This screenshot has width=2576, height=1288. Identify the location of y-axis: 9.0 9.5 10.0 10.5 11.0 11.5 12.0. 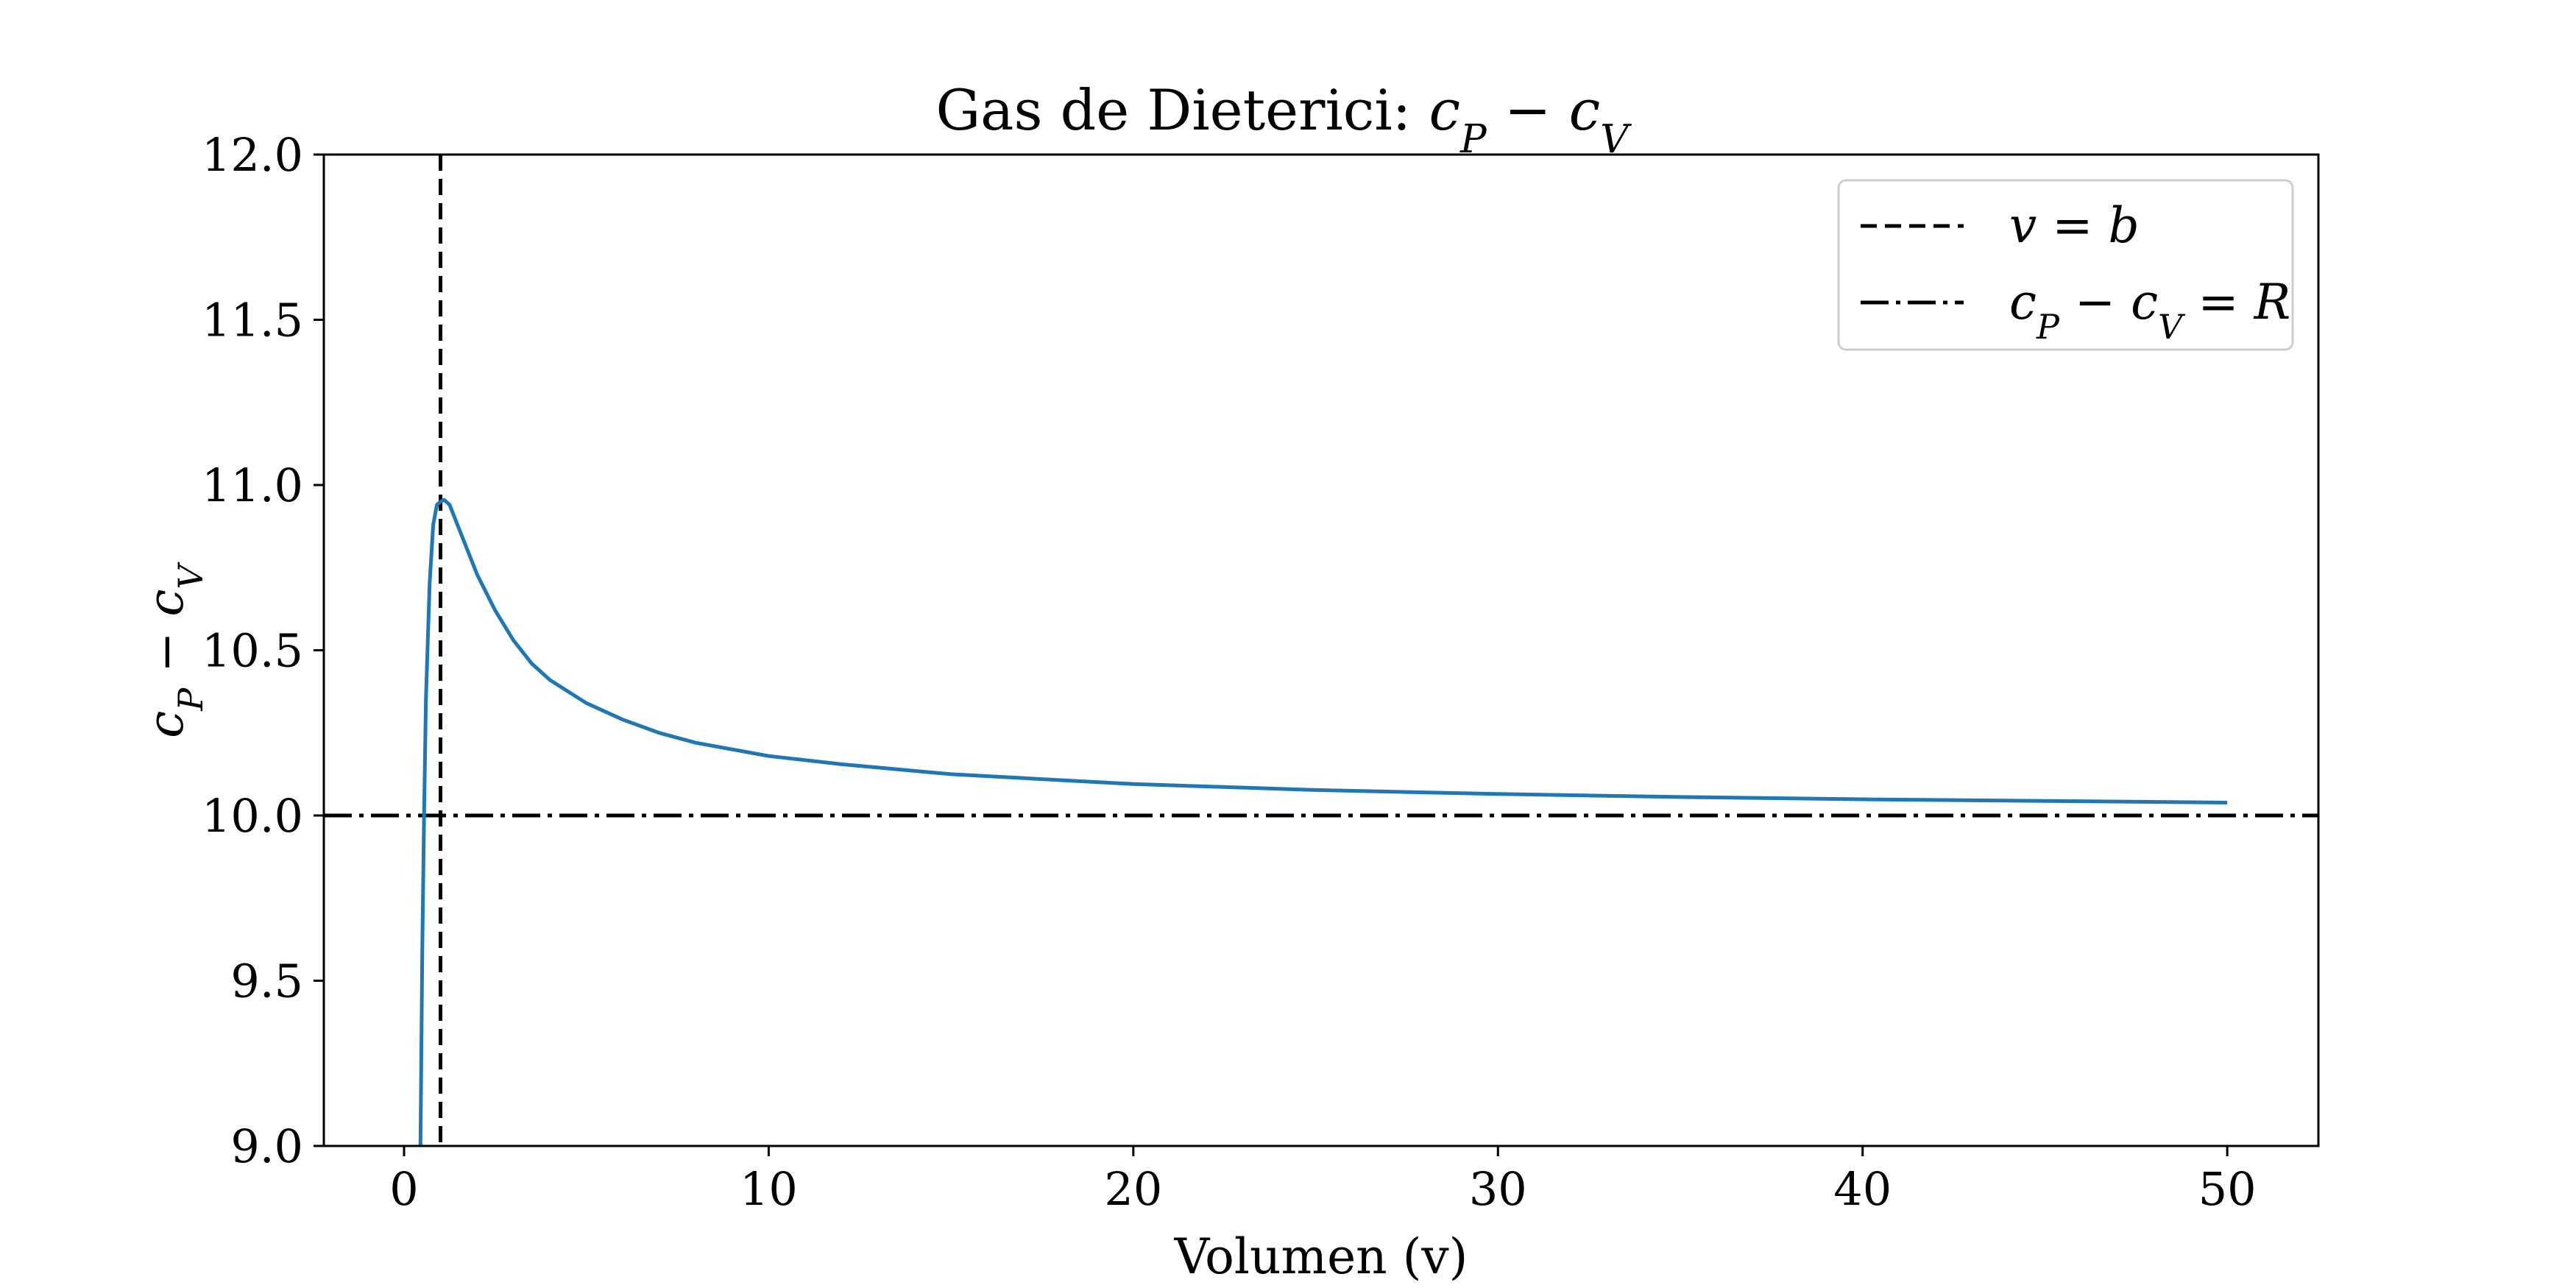
(263, 650).